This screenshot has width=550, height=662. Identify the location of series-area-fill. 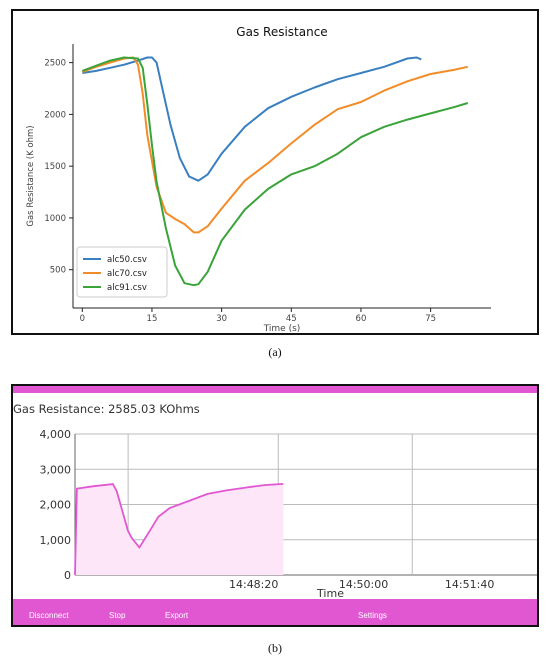
(179, 529).